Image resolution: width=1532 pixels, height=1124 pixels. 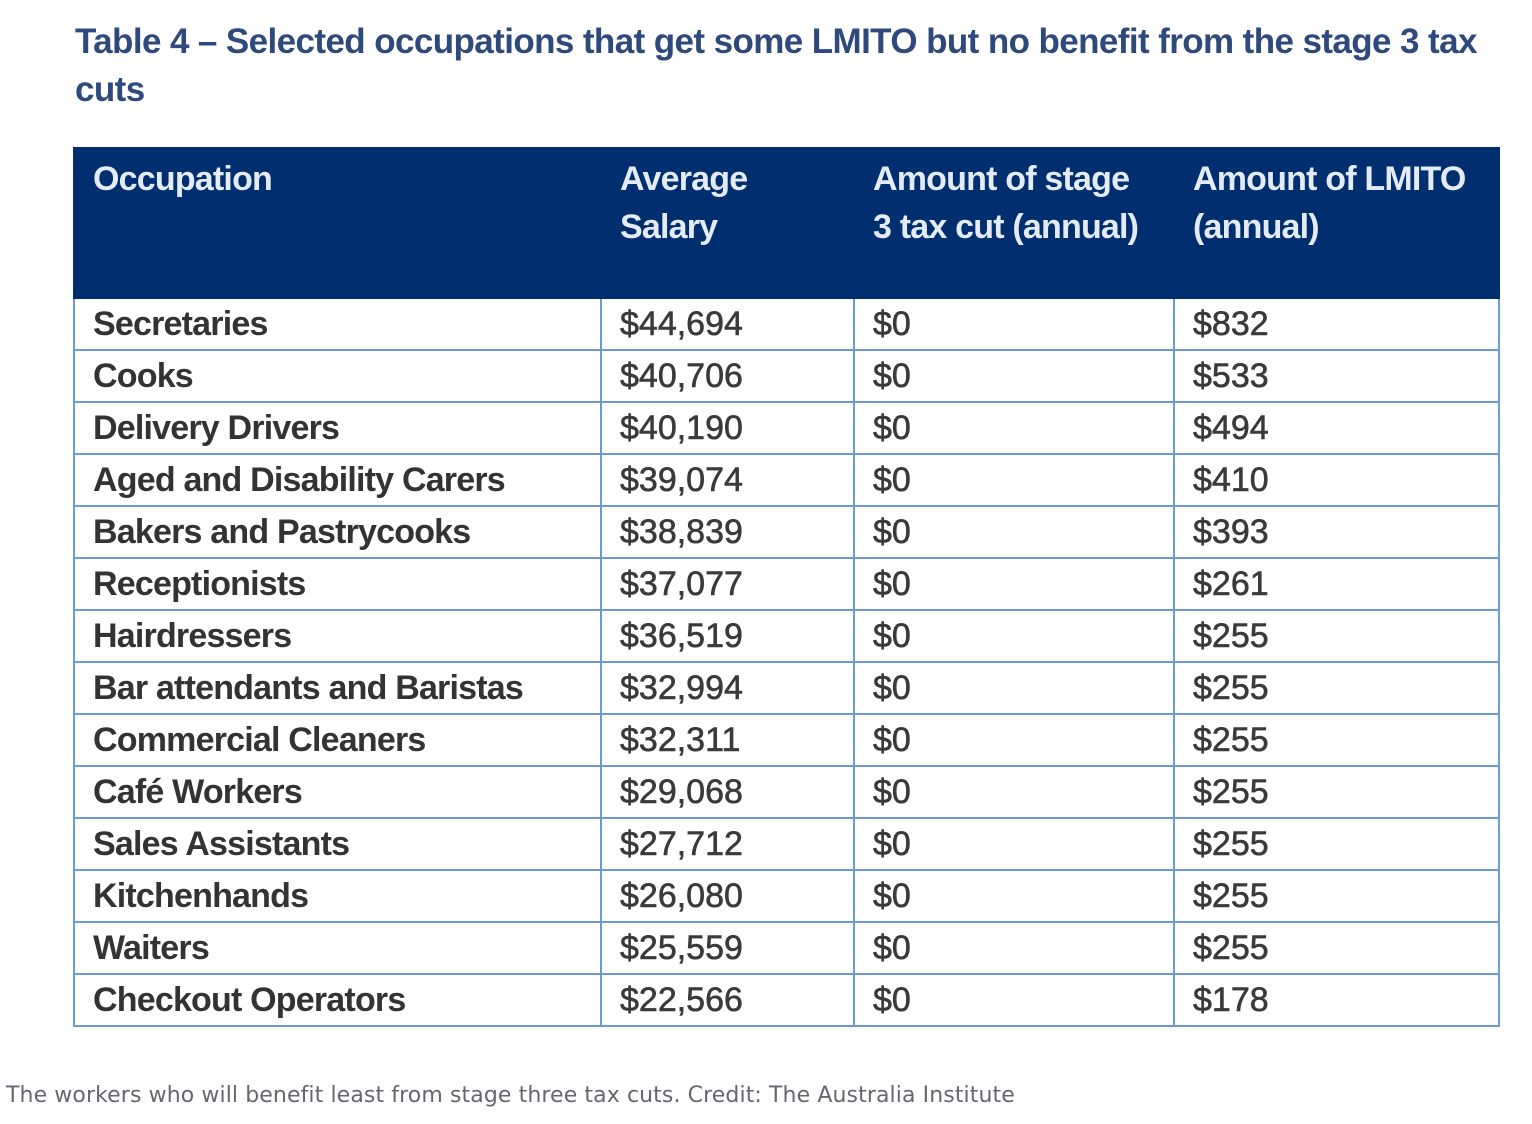 I want to click on average-salary-cell: $25,559, so click(x=727, y=948).